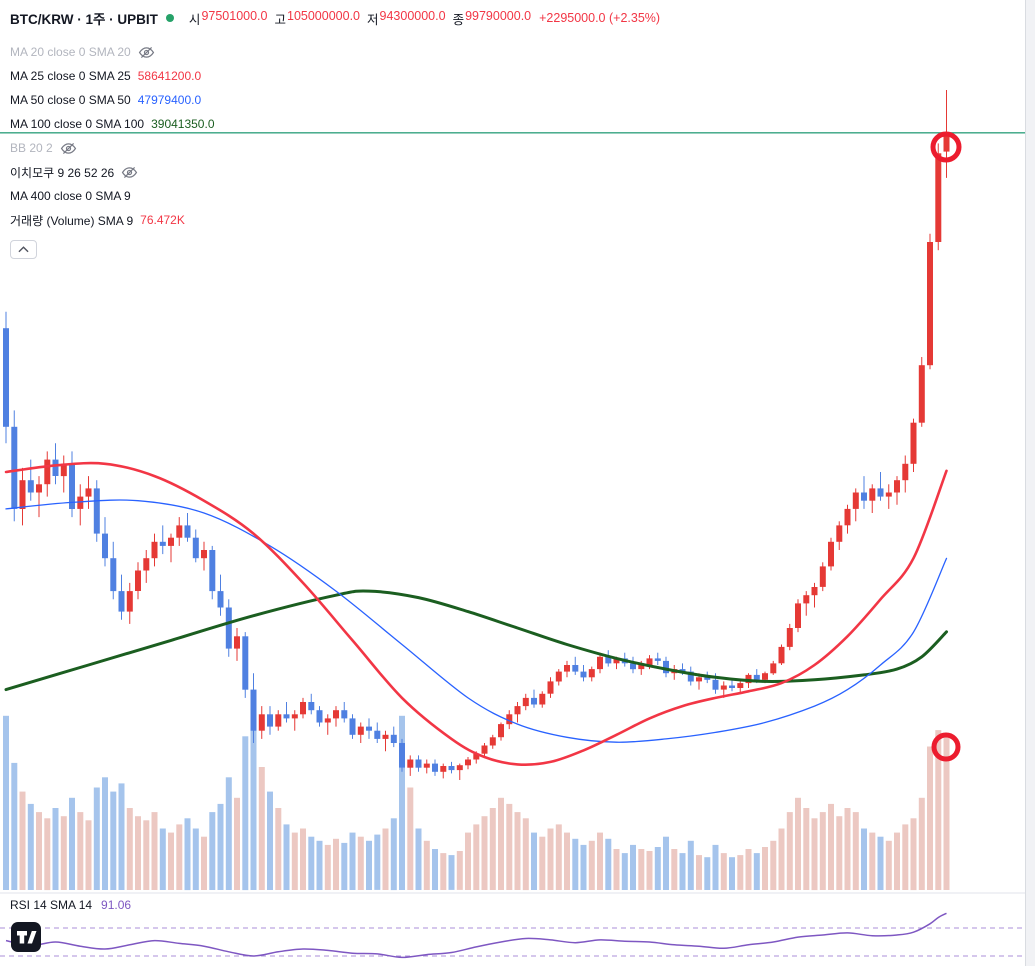 The image size is (1035, 966). What do you see at coordinates (70, 196) in the screenshot?
I see `indicator-label: MA 400 close 0 SMA 9` at bounding box center [70, 196].